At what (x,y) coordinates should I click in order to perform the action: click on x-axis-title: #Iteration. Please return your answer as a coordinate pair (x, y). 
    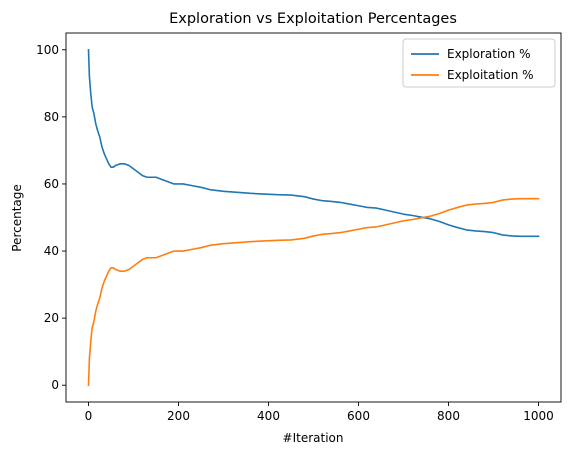
    Looking at the image, I should click on (313, 438).